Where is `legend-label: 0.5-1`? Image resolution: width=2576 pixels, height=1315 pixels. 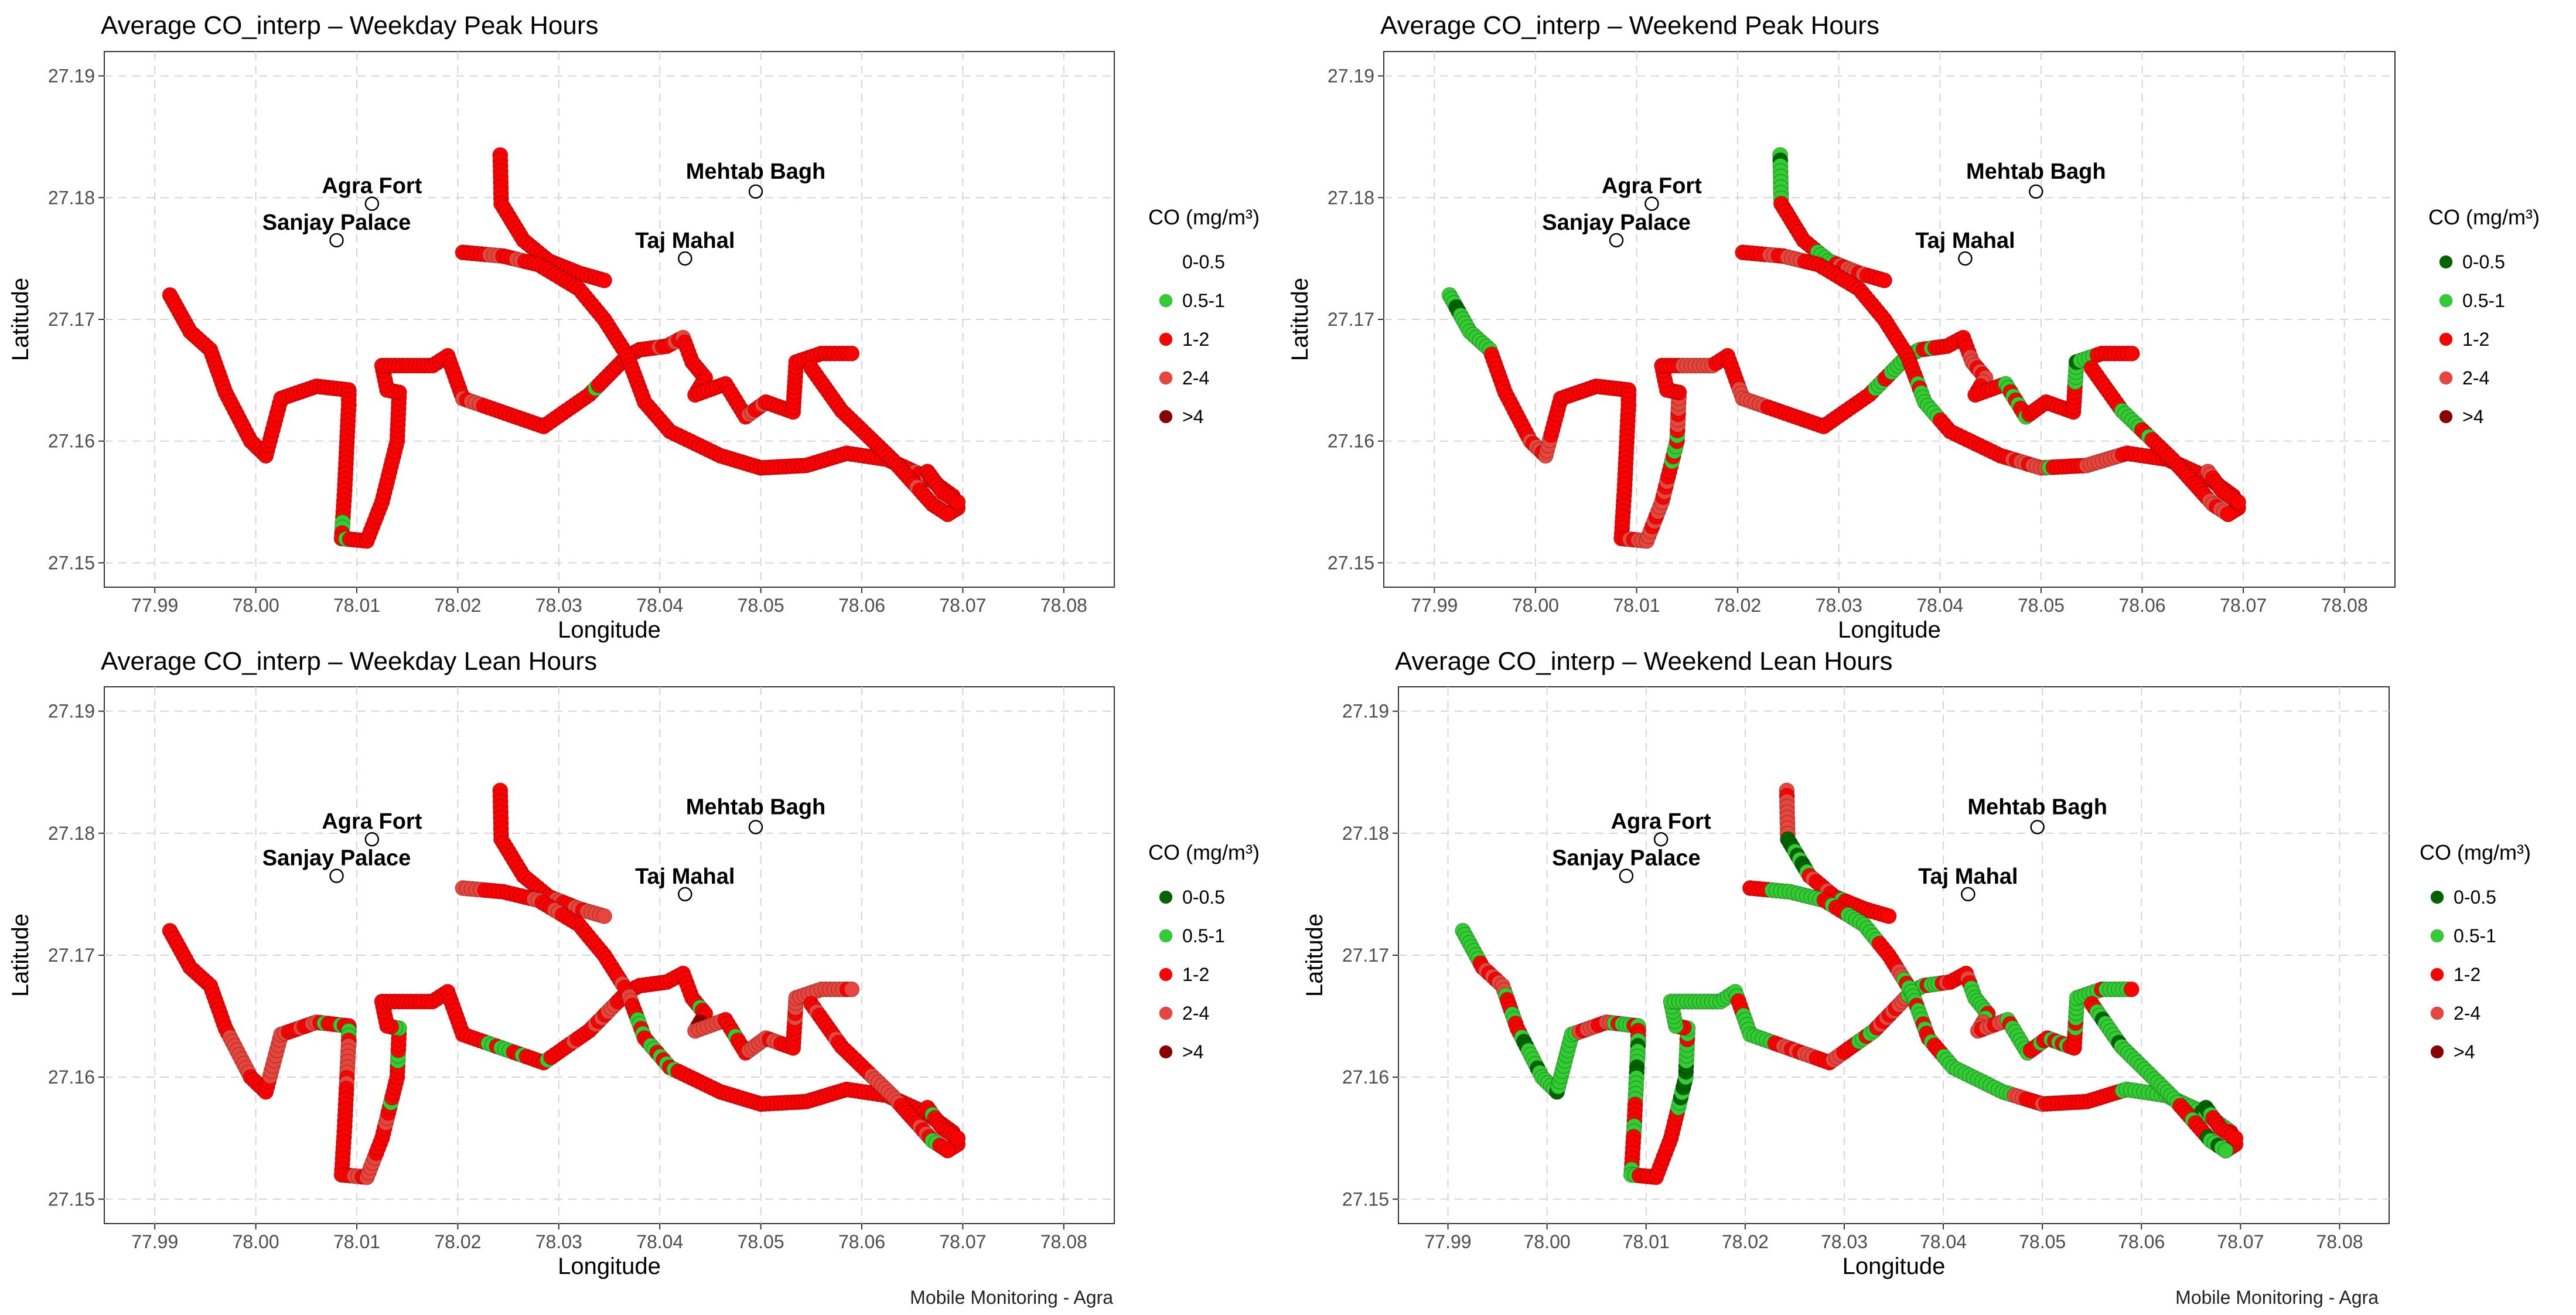 legend-label: 0.5-1 is located at coordinates (2483, 301).